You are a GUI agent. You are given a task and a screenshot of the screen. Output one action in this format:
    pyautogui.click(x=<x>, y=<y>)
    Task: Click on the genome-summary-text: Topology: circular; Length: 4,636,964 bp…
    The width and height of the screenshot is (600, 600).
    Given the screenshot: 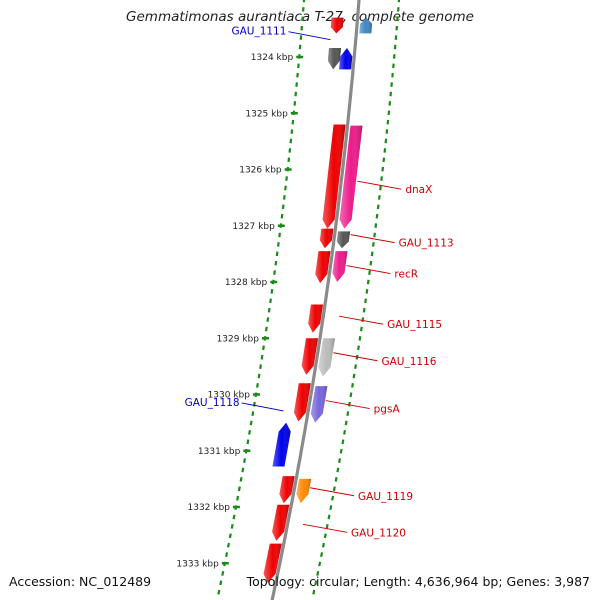 What is the action you would take?
    pyautogui.click(x=418, y=581)
    